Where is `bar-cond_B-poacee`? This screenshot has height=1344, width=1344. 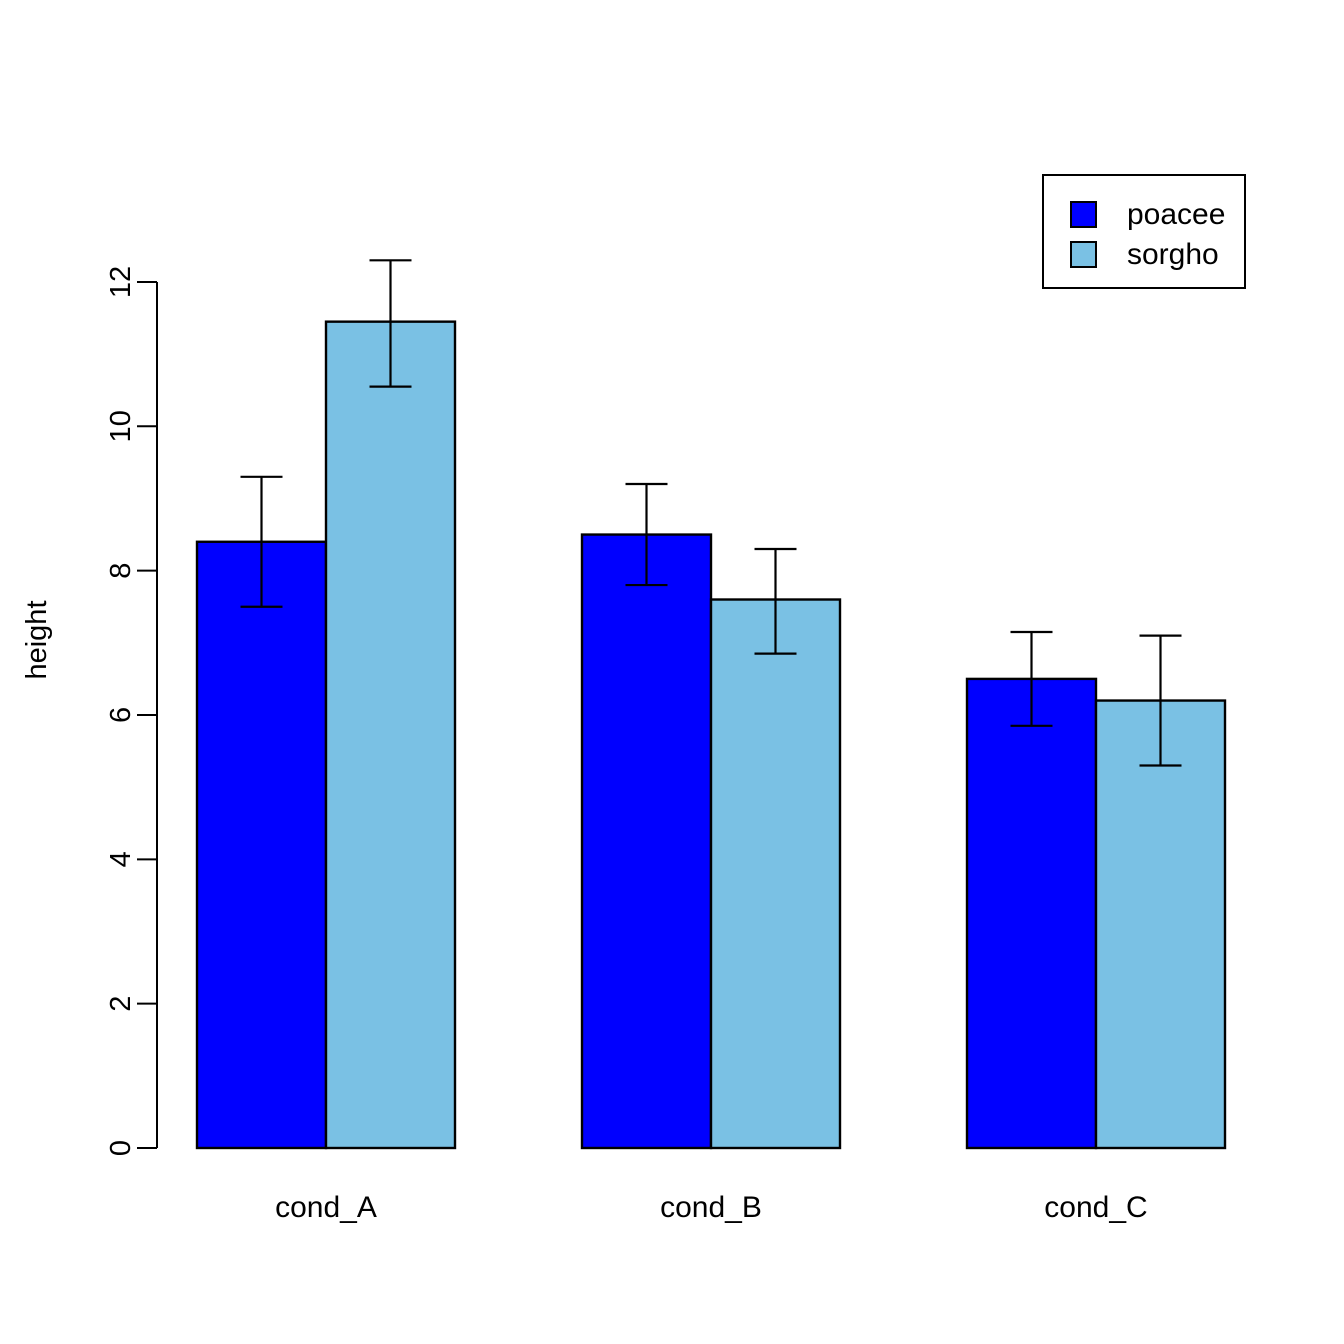 bar-cond_B-poacee is located at coordinates (646, 841).